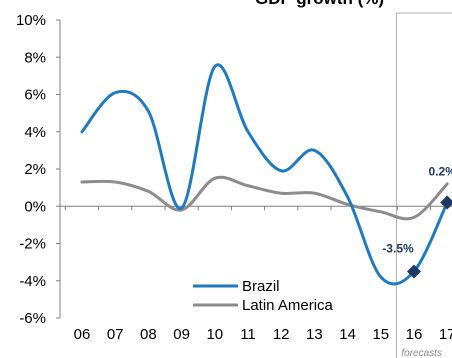 Image resolution: width=452 pixels, height=358 pixels. What do you see at coordinates (248, 334) in the screenshot?
I see `x-tick-label: 11` at bounding box center [248, 334].